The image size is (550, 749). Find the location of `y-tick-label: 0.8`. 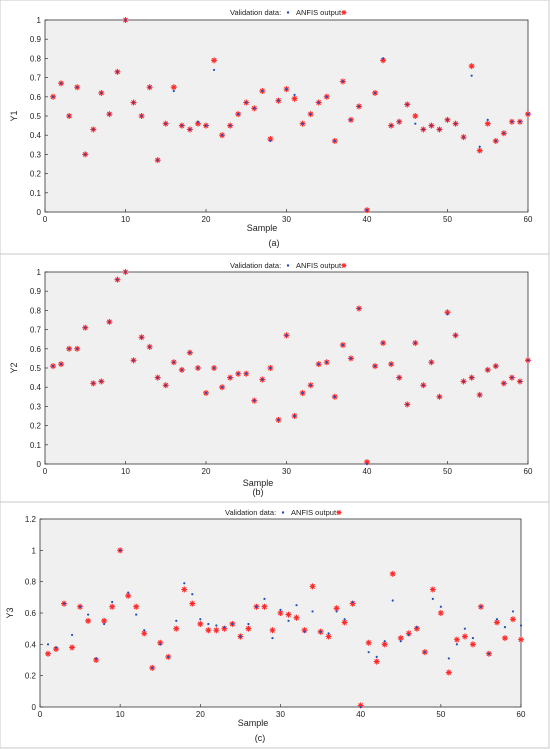

y-tick-label: 0.8 is located at coordinates (36, 310).